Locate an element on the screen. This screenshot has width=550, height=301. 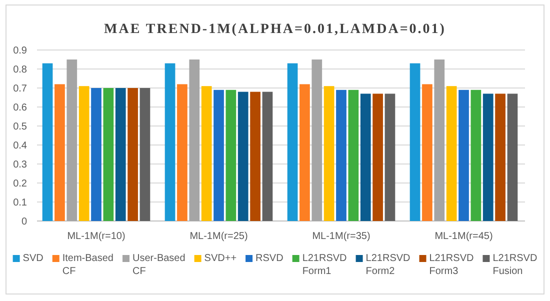
x-tick-label: ML-1M(r=25) is located at coordinates (219, 236).